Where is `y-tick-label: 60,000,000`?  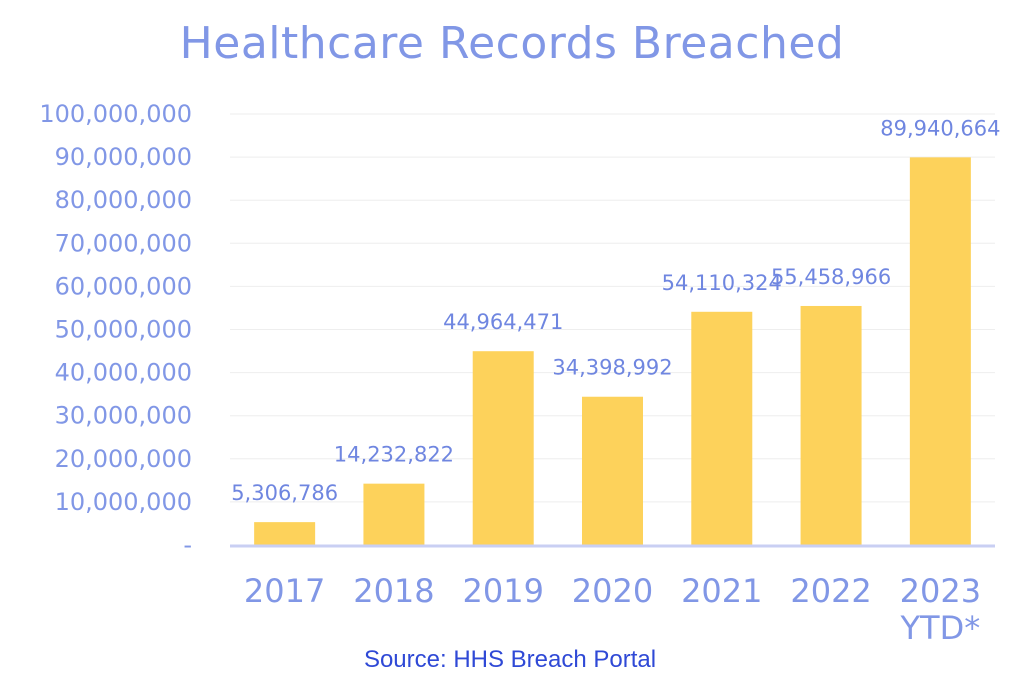 y-tick-label: 60,000,000 is located at coordinates (123, 286).